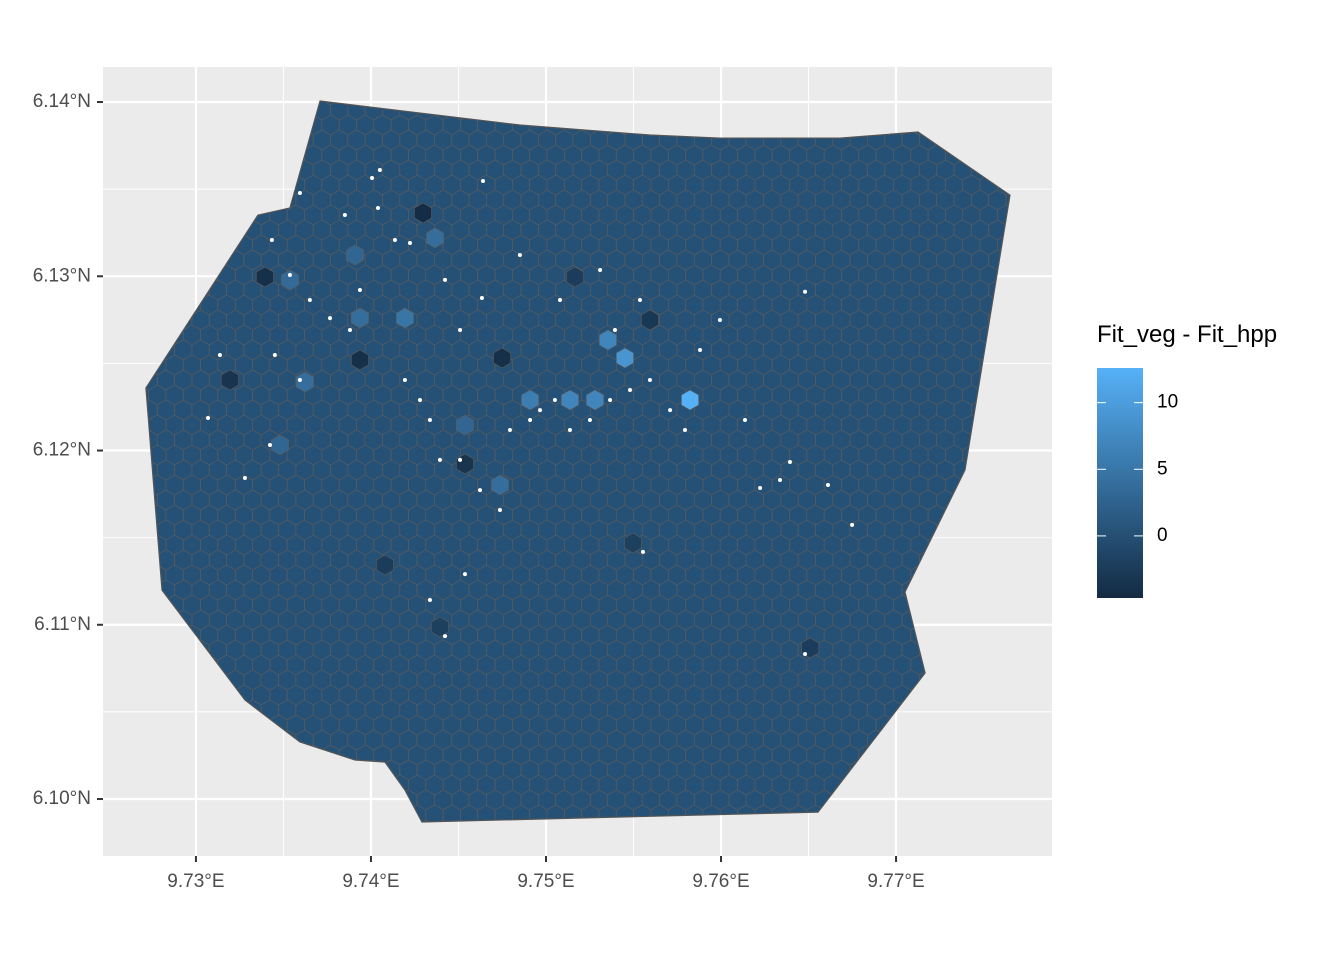 The image size is (1344, 965). Describe the element at coordinates (62, 624) in the screenshot. I see `y-tick-label: 6.11°N` at that location.